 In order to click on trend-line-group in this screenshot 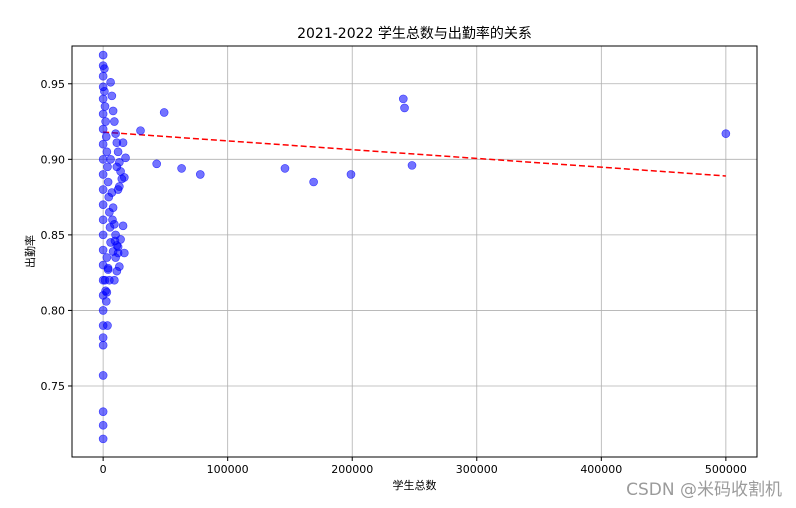, I will do `click(414, 154)`.